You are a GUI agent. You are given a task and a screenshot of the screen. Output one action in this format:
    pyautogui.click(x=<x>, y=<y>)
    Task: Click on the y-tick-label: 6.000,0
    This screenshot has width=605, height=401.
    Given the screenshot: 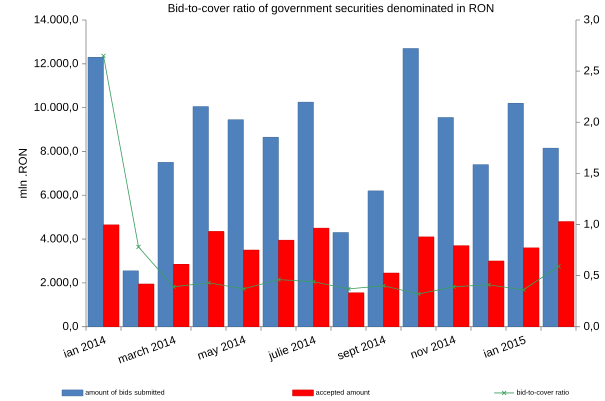 What is the action you would take?
    pyautogui.click(x=59, y=195)
    